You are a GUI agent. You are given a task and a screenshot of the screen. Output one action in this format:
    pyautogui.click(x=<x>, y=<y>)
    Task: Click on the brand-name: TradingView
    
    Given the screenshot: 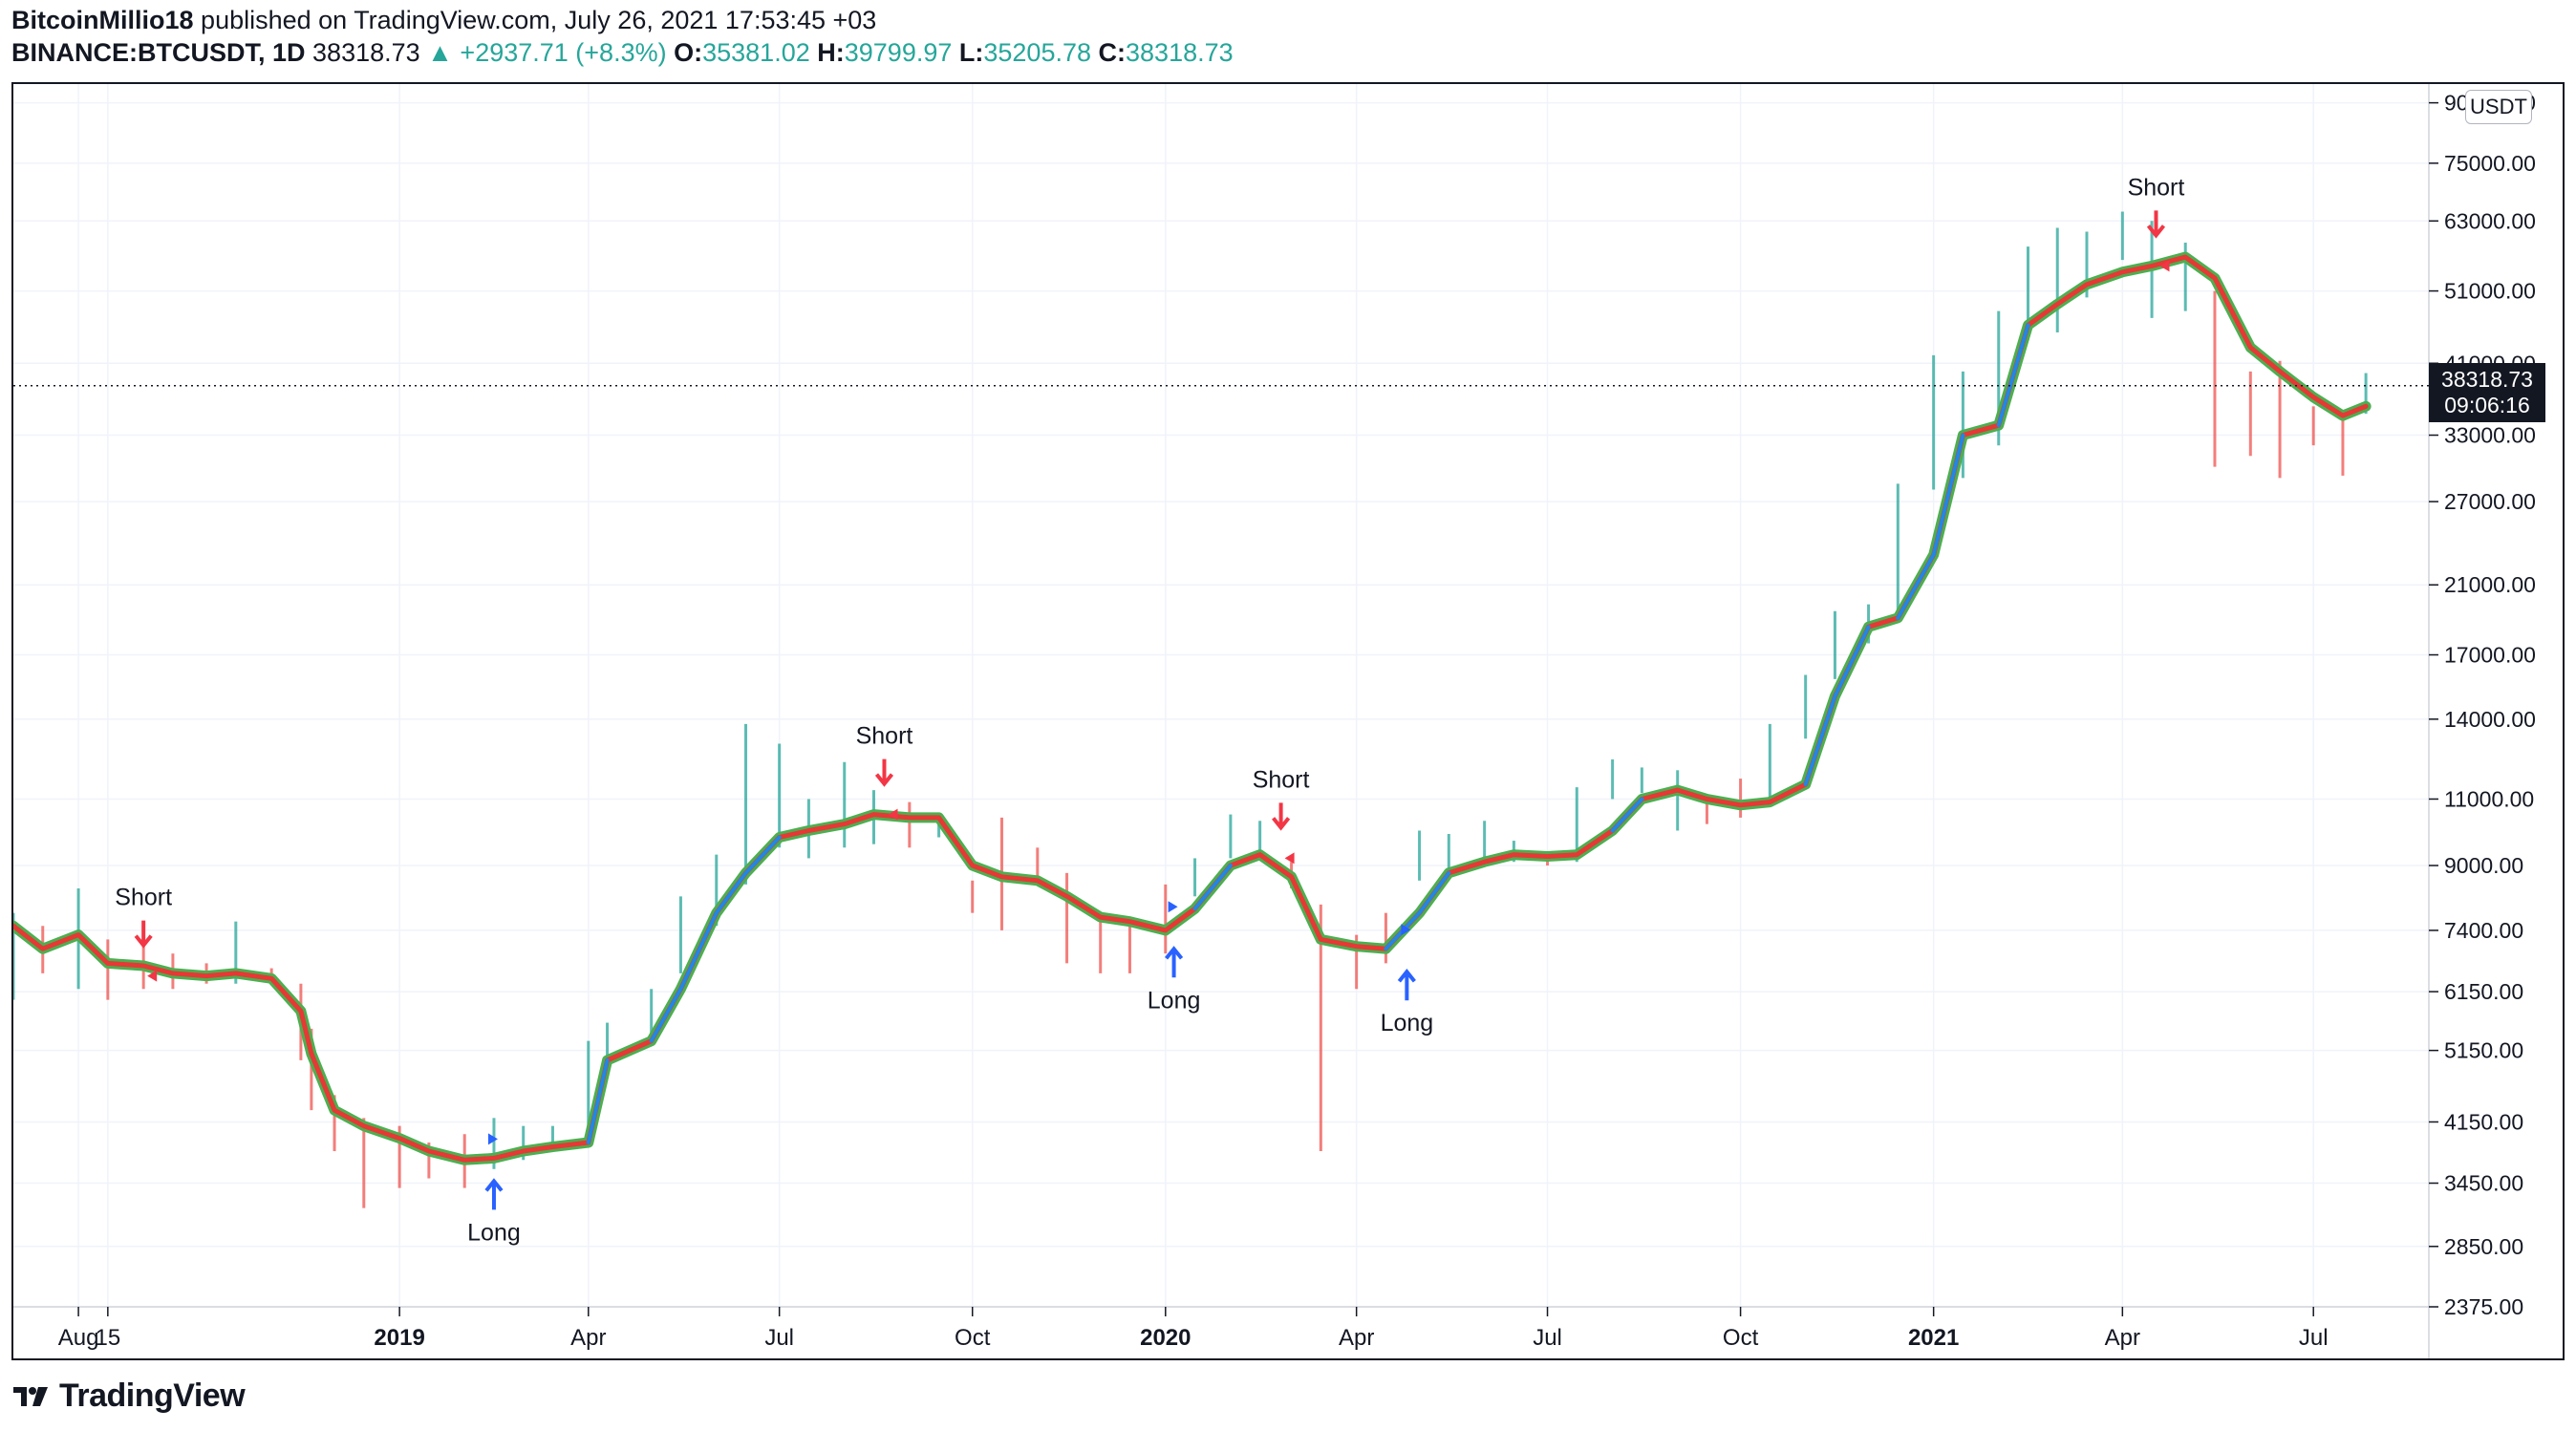 What is the action you would take?
    pyautogui.click(x=152, y=1396)
    